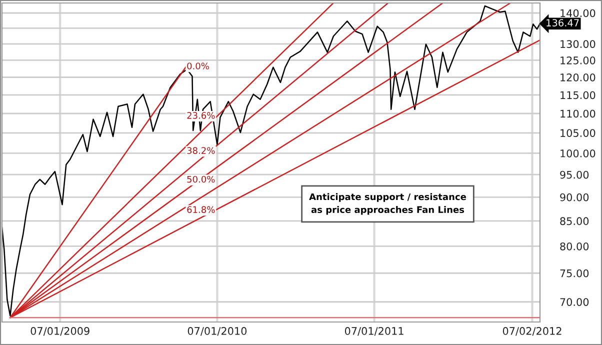  Describe the element at coordinates (578, 153) in the screenshot. I see `y-tick-label: 100.00` at that location.